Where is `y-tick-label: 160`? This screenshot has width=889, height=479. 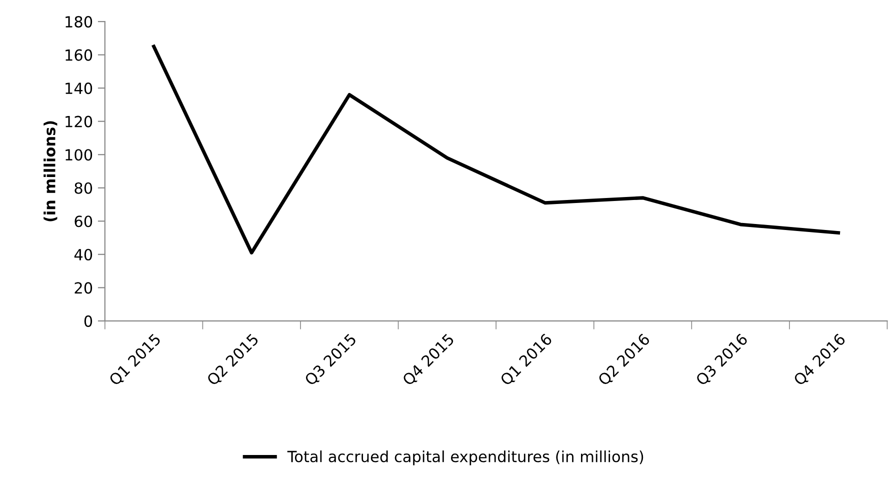 y-tick-label: 160 is located at coordinates (79, 55).